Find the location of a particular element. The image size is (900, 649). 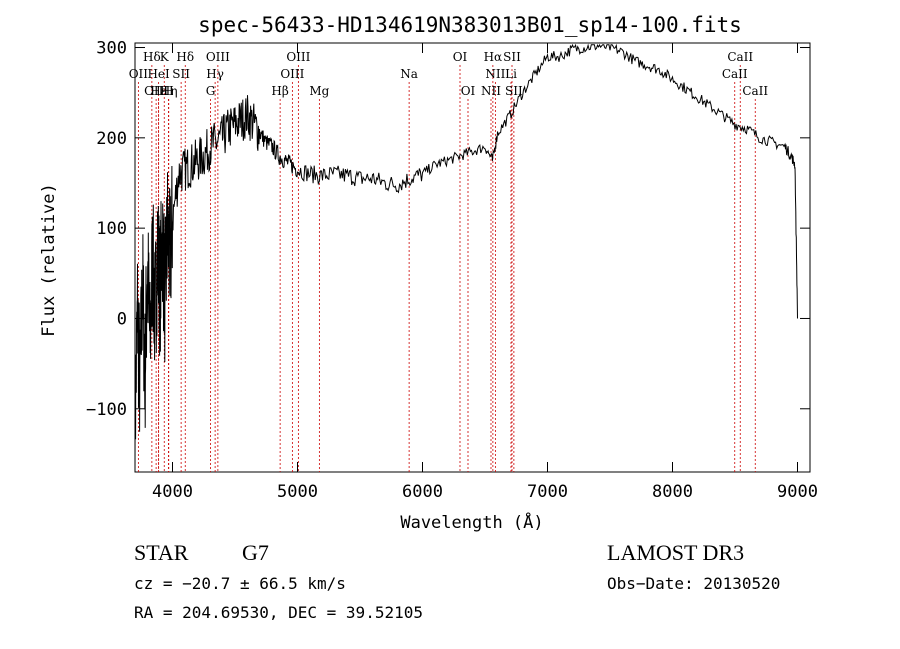

line-label: HeI is located at coordinates (158, 74).